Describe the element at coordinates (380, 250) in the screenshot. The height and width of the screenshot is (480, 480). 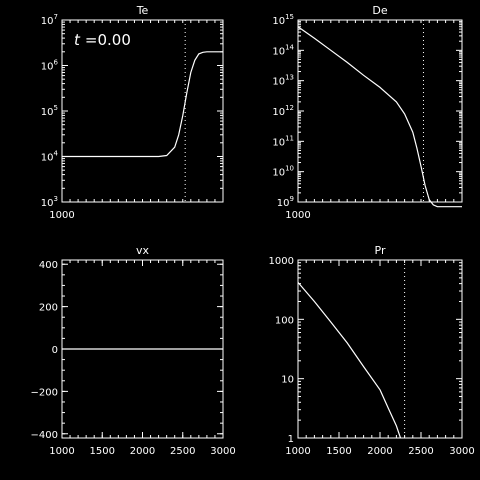
I see `panel-title: Pr` at that location.